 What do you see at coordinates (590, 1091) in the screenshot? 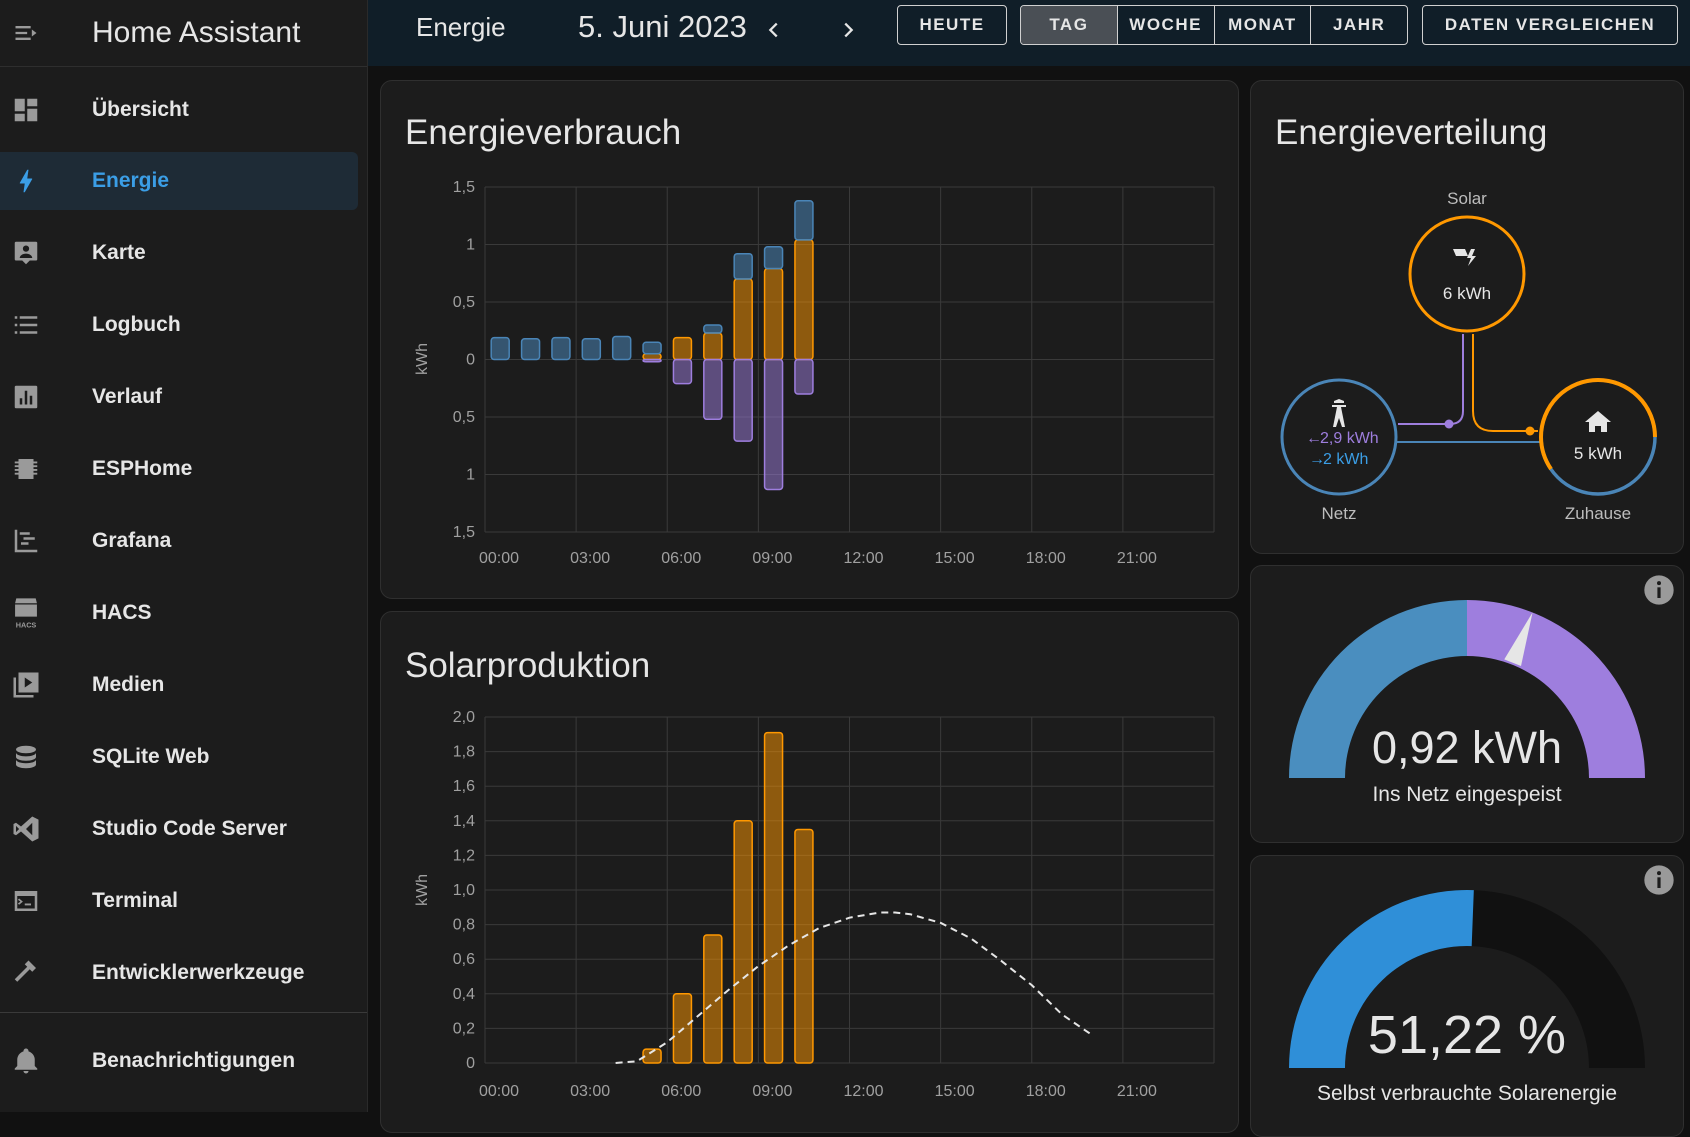
I see `x-tick-label: 03:00` at bounding box center [590, 1091].